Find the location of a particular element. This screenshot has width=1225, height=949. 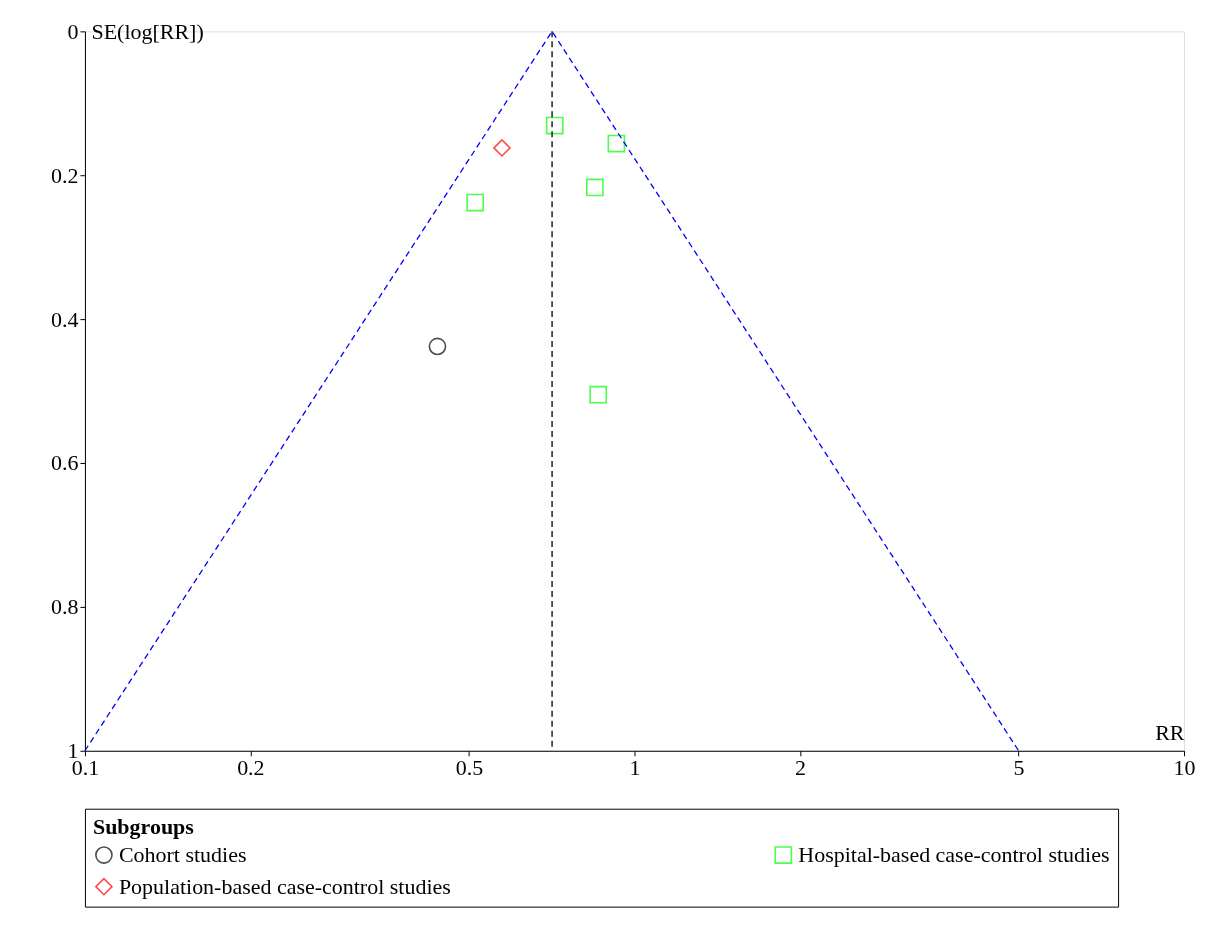

legend-title: Subgroups is located at coordinates (143, 826).